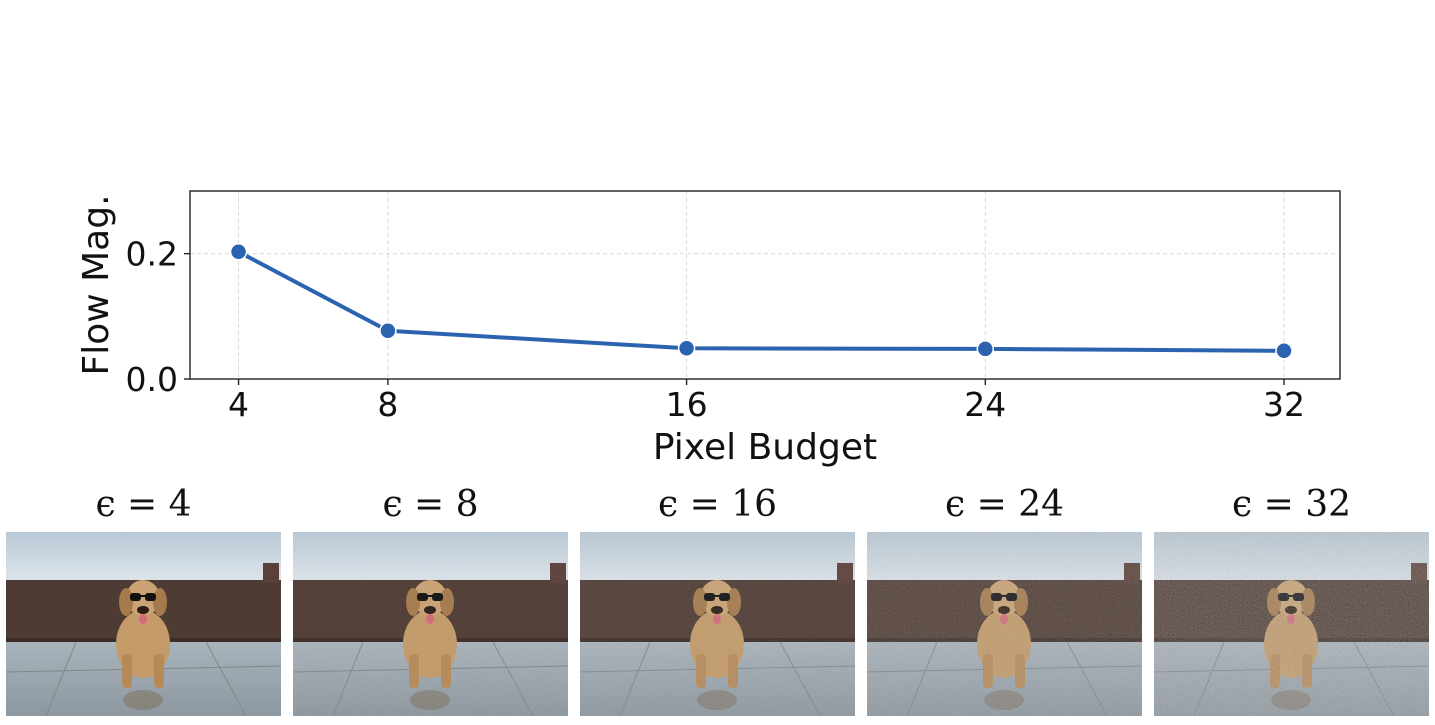 The image size is (1435, 725). I want to click on x-tick-label: 16, so click(687, 404).